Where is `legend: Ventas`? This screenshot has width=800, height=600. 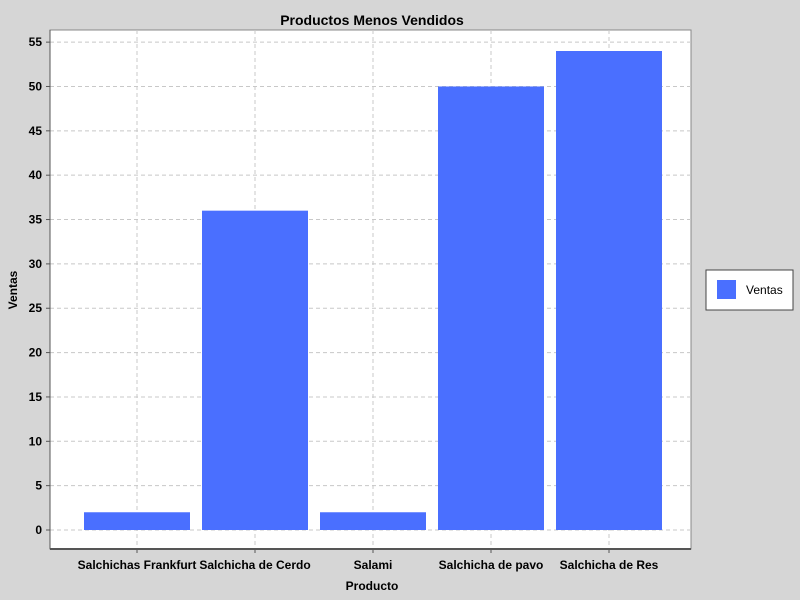
legend: Ventas is located at coordinates (749, 290).